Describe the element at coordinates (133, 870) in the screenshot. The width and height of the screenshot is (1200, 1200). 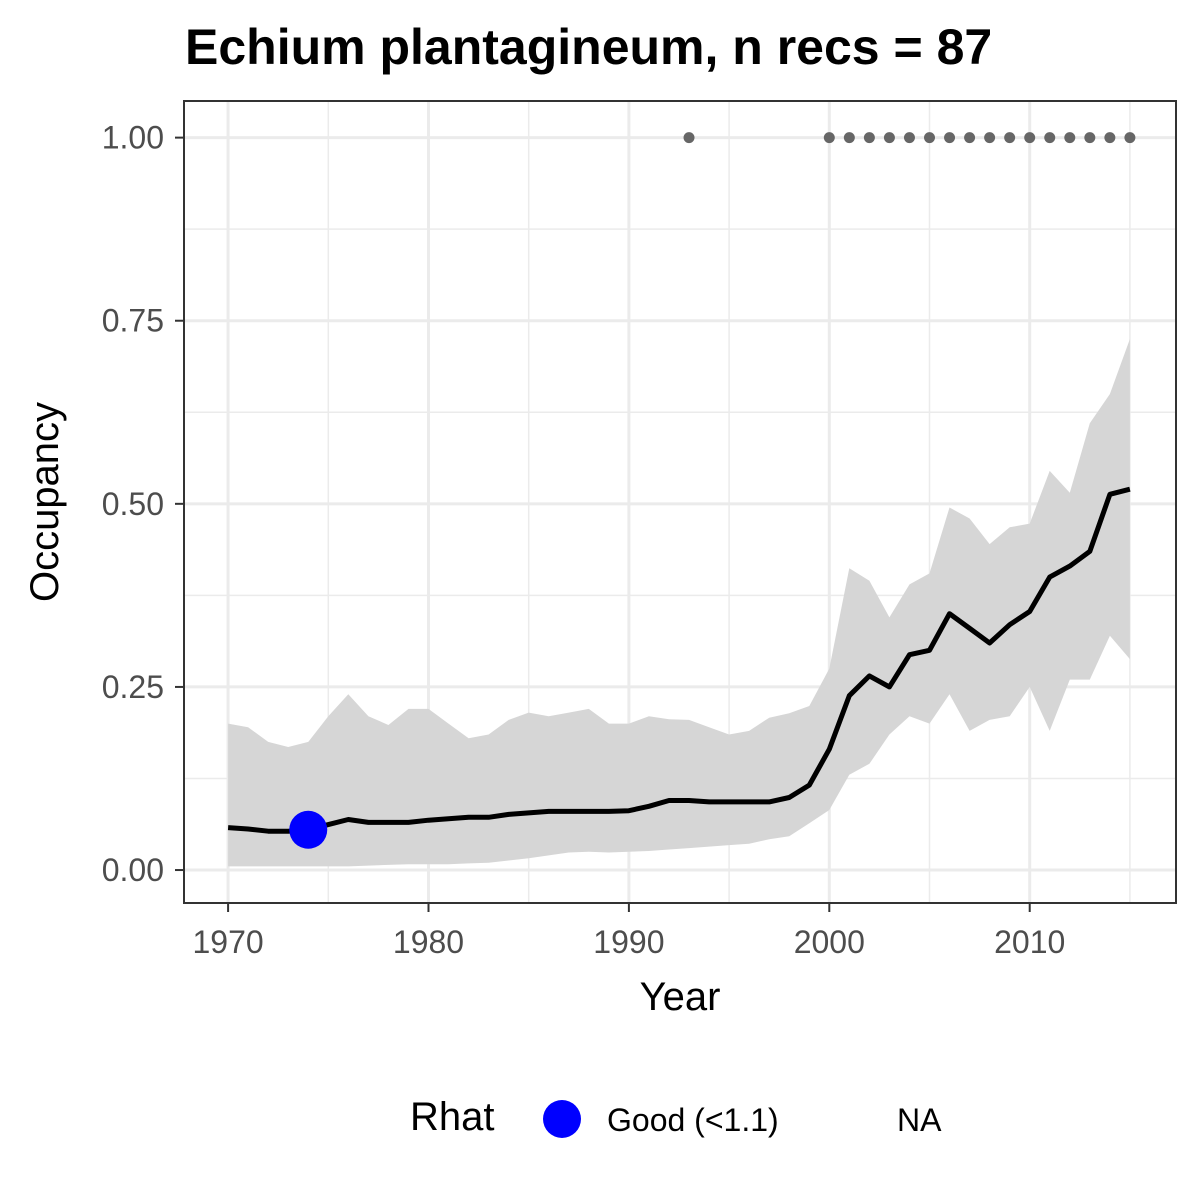
I see `y-tick-label: 0.00` at that location.